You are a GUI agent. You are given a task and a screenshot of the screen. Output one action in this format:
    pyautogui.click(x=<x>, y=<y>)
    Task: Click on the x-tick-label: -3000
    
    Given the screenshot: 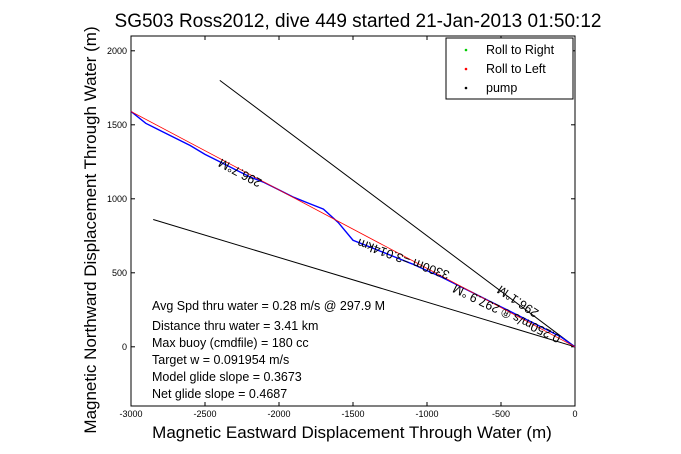 What is the action you would take?
    pyautogui.click(x=130, y=414)
    